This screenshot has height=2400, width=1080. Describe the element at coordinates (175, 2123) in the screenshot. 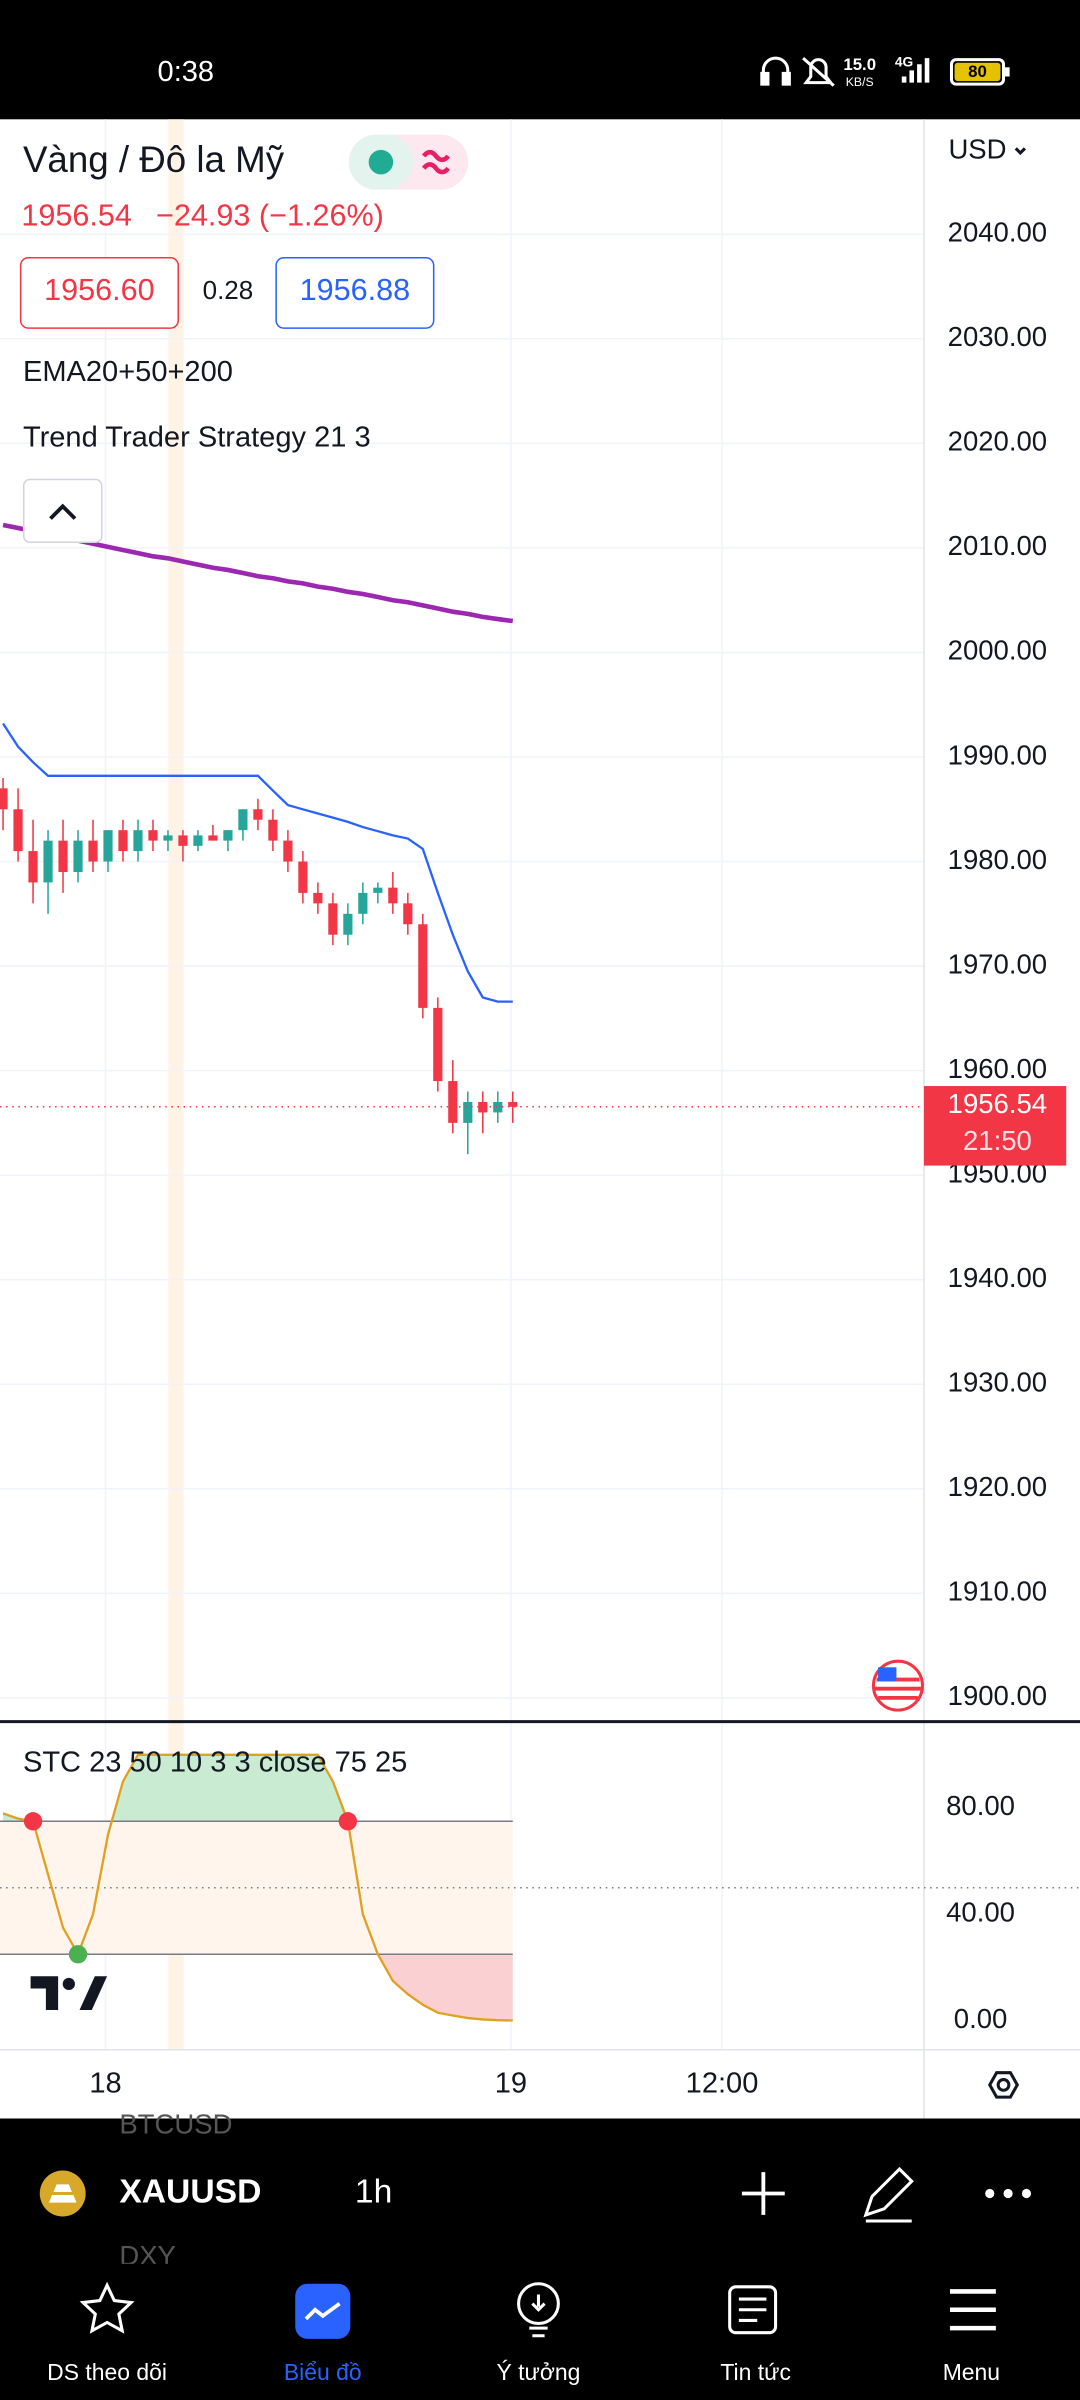

I see `hidden-symbol: BTCUSD` at that location.